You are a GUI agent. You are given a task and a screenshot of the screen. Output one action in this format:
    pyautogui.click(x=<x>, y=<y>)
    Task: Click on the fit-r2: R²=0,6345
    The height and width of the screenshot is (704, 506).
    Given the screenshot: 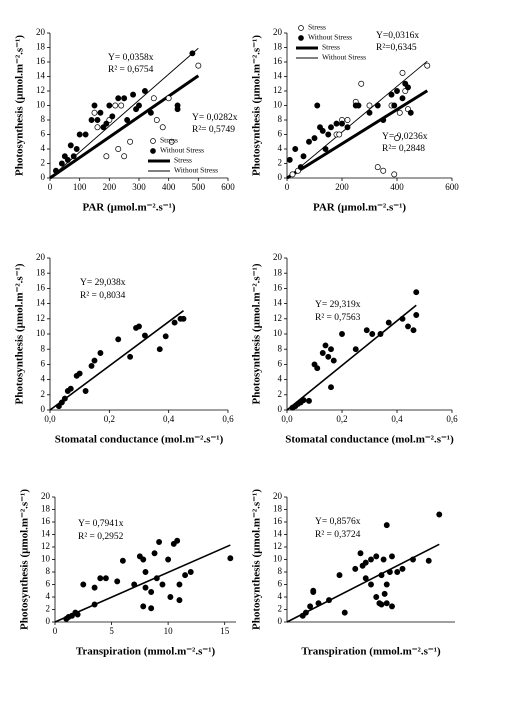 What is the action you would take?
    pyautogui.click(x=396, y=48)
    